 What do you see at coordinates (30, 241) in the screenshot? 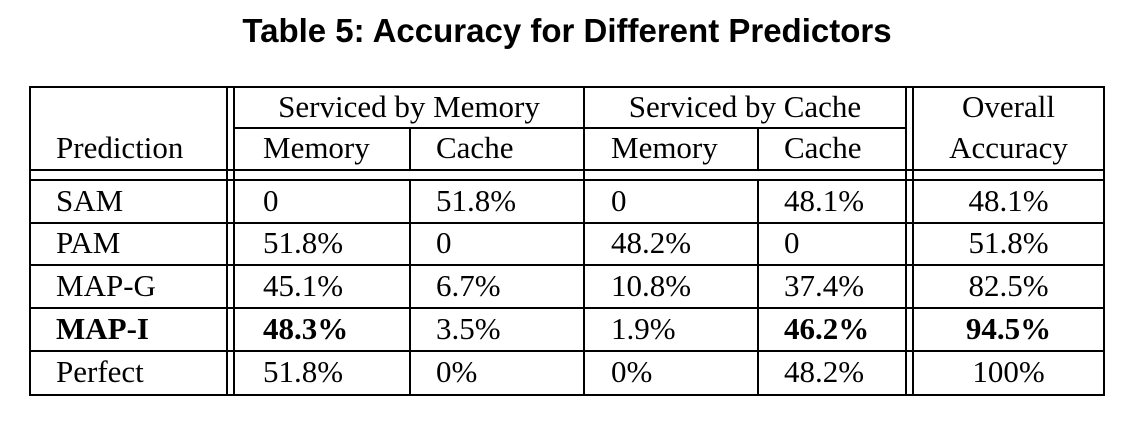
I see `rule-left` at bounding box center [30, 241].